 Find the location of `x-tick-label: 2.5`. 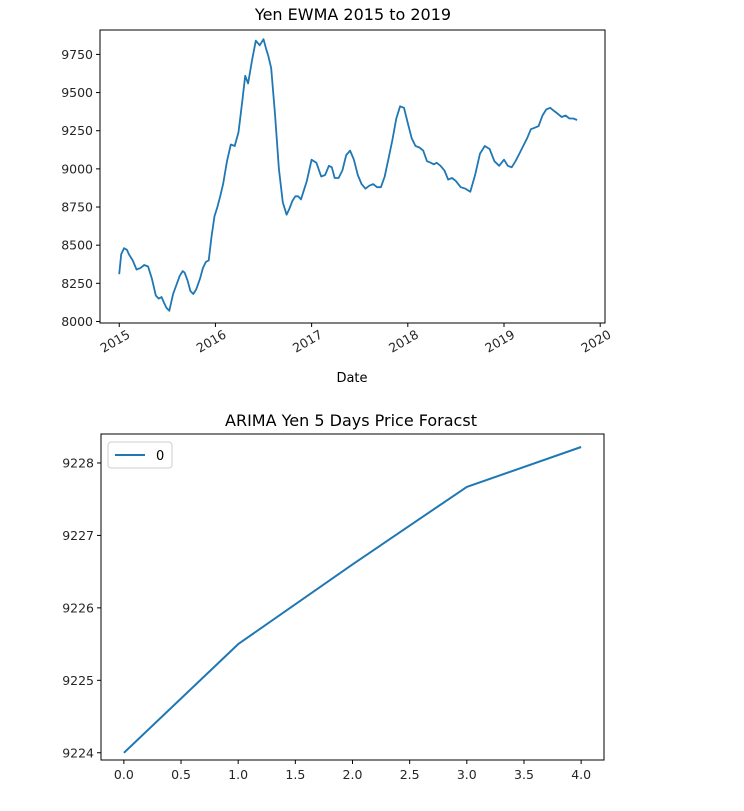

x-tick-label: 2.5 is located at coordinates (410, 774).